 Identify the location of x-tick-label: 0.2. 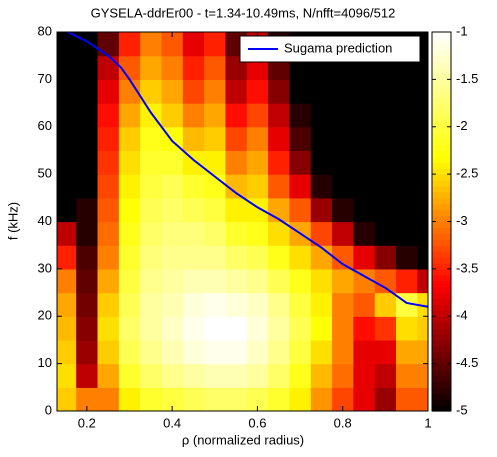
(87, 422).